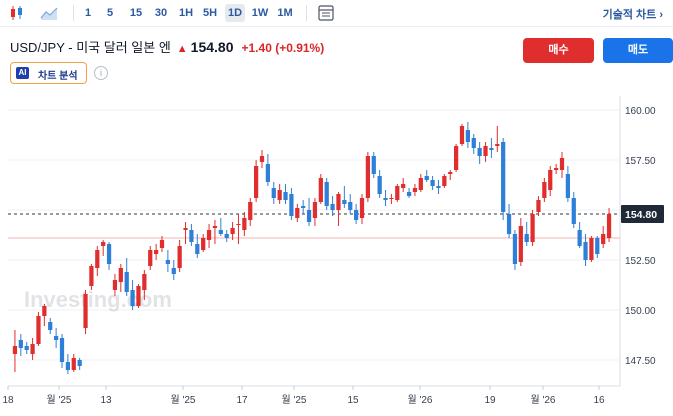  Describe the element at coordinates (101, 73) in the screenshot. I see `info-icon: i` at that location.